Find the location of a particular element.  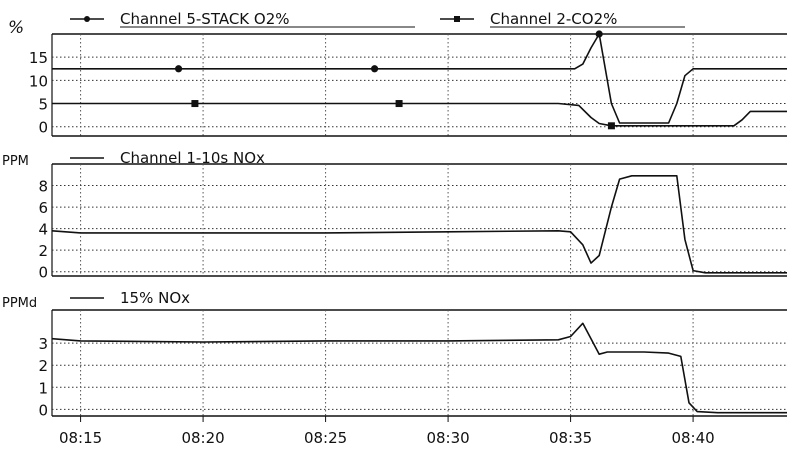

y-tick-label: 3 is located at coordinates (43, 344).